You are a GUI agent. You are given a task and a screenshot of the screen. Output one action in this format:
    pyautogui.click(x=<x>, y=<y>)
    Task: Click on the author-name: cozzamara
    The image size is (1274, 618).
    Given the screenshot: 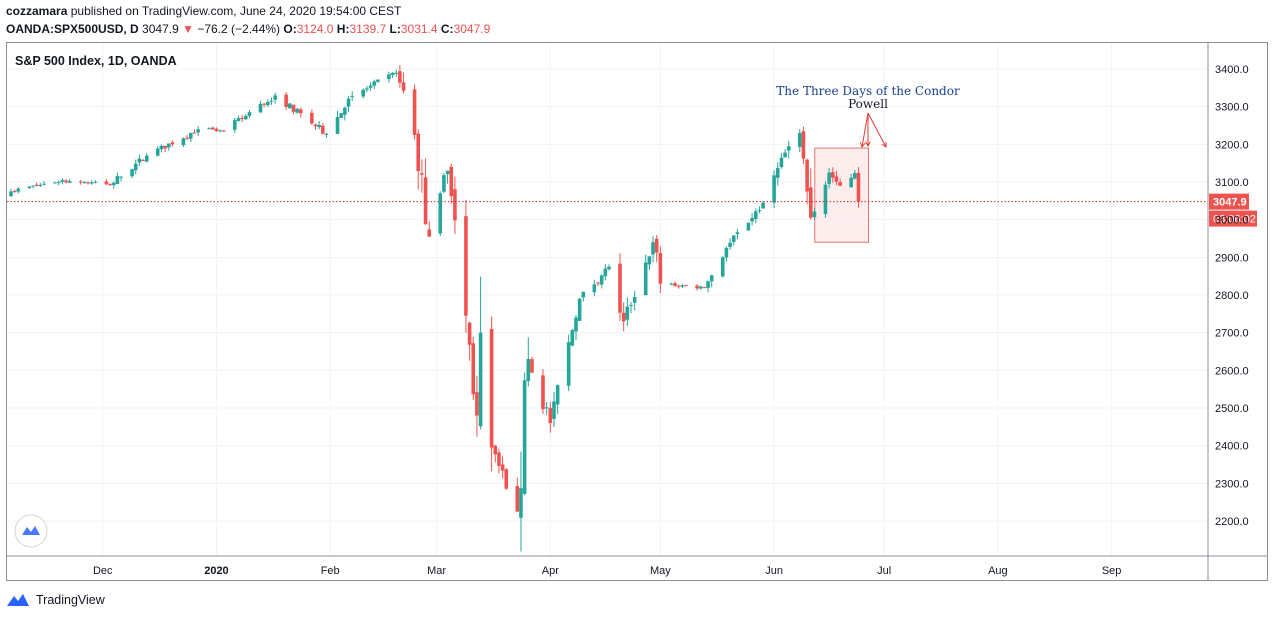 What is the action you would take?
    pyautogui.click(x=37, y=11)
    